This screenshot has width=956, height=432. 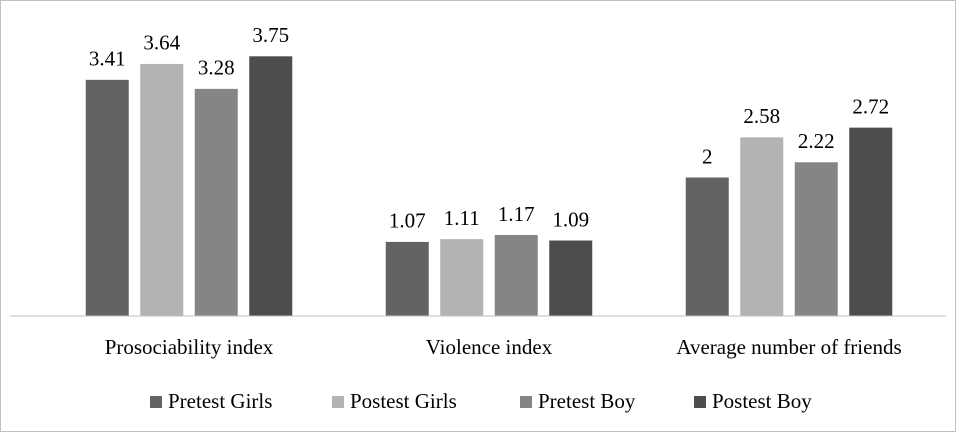 I want to click on data-label: 2.72, so click(x=870, y=106).